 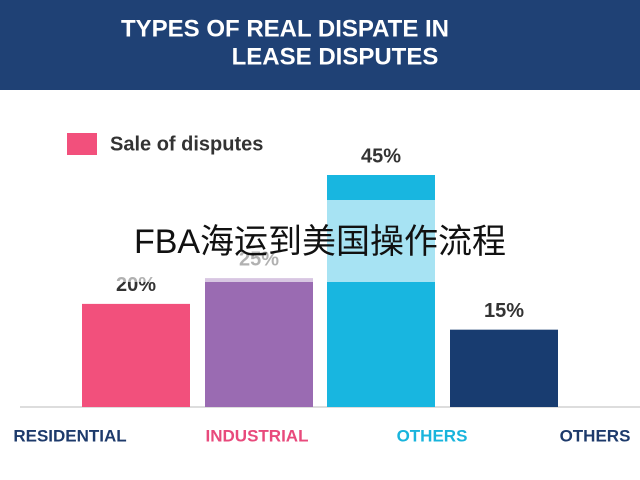 I want to click on overlay-text: FBA海运到美国操作流程, so click(x=320, y=242).